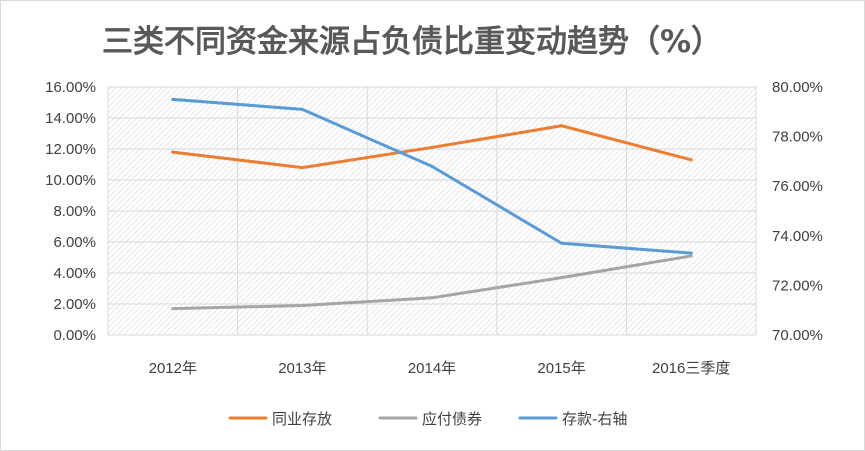 The height and width of the screenshot is (451, 865). Describe the element at coordinates (302, 419) in the screenshot. I see `legend-label: 同业存放` at that location.